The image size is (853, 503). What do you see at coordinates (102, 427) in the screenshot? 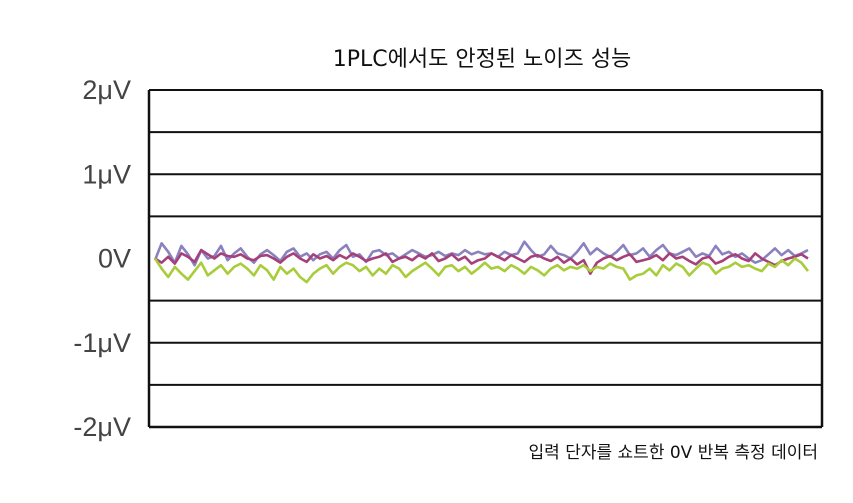
I see `y-tick-label: -2μV` at bounding box center [102, 427].